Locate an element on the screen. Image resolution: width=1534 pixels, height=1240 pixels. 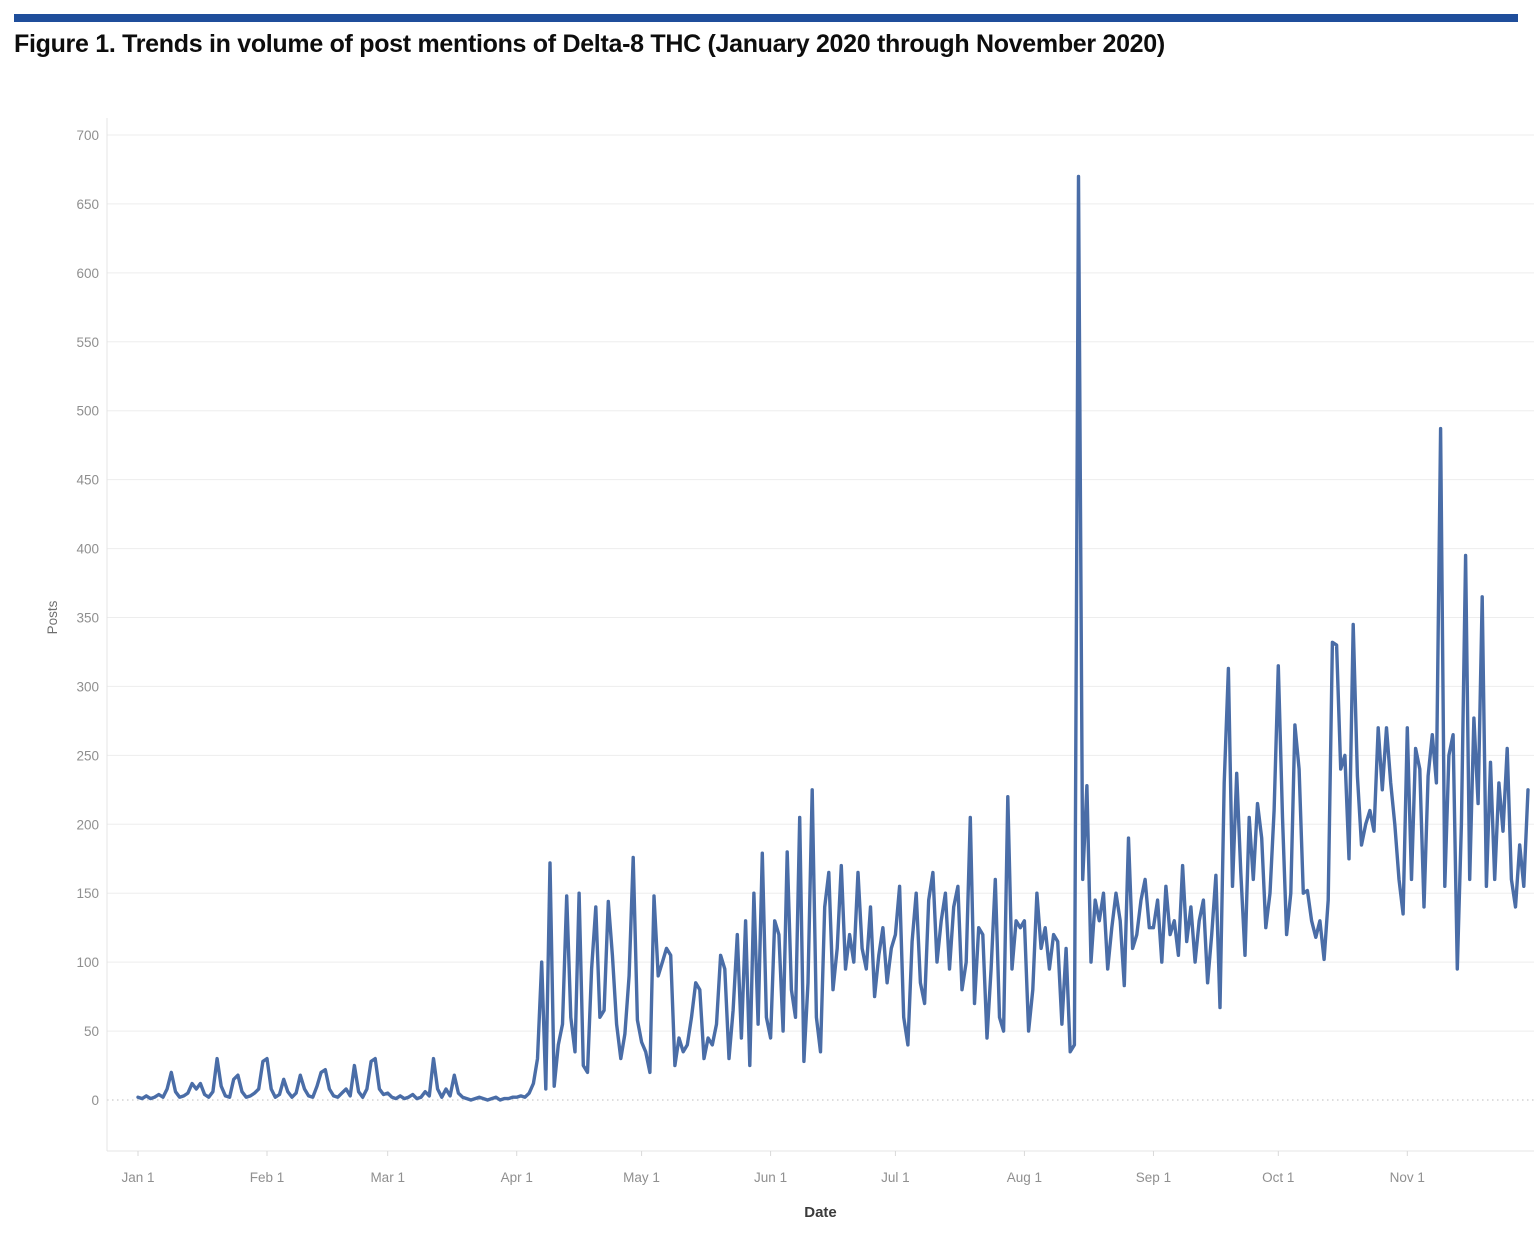
y-tick-label: 200 is located at coordinates (87, 824).